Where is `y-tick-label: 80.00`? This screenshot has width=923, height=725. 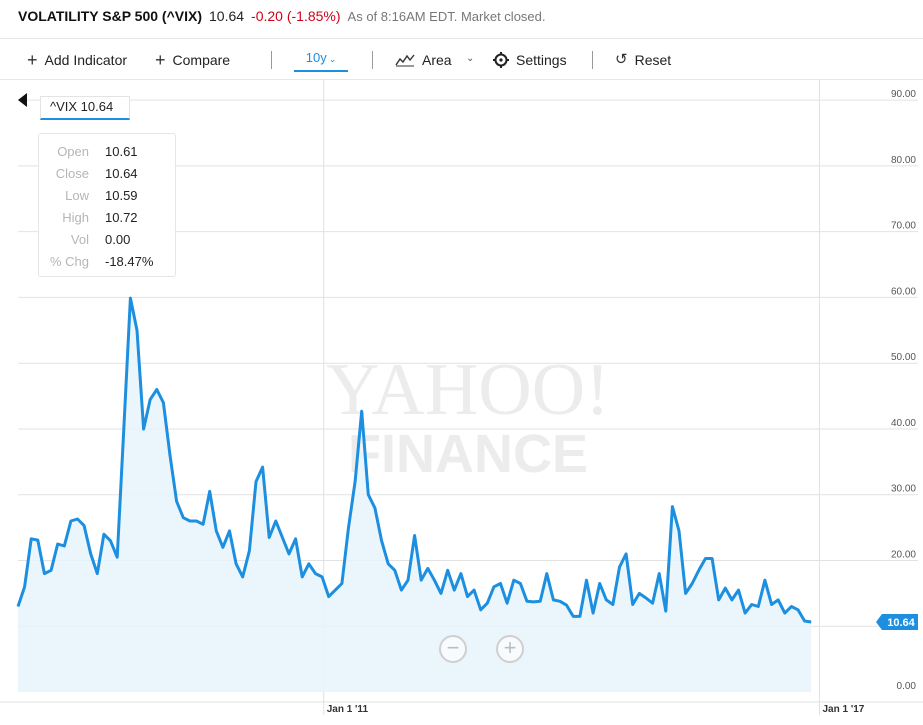
y-tick-label: 80.00 is located at coordinates (903, 160).